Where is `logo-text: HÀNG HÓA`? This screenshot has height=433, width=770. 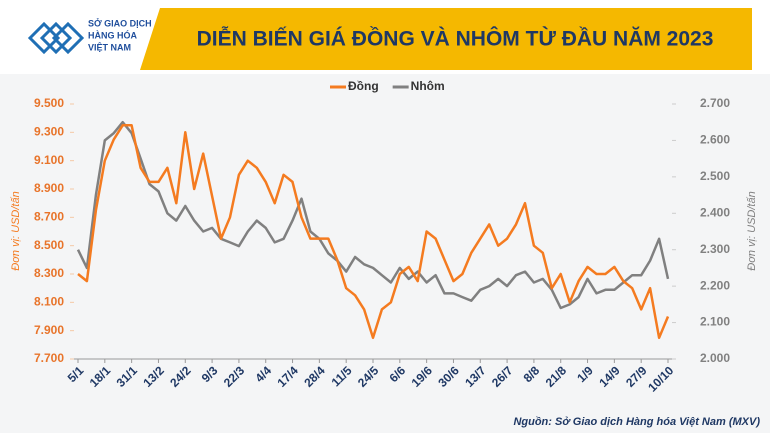 logo-text: HÀNG HÓA is located at coordinates (112, 34).